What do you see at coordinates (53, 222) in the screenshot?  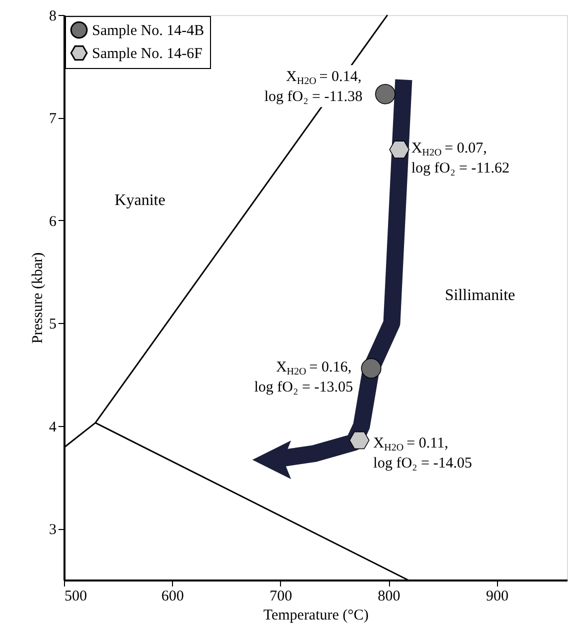 I see `y-tick-label: 6` at bounding box center [53, 222].